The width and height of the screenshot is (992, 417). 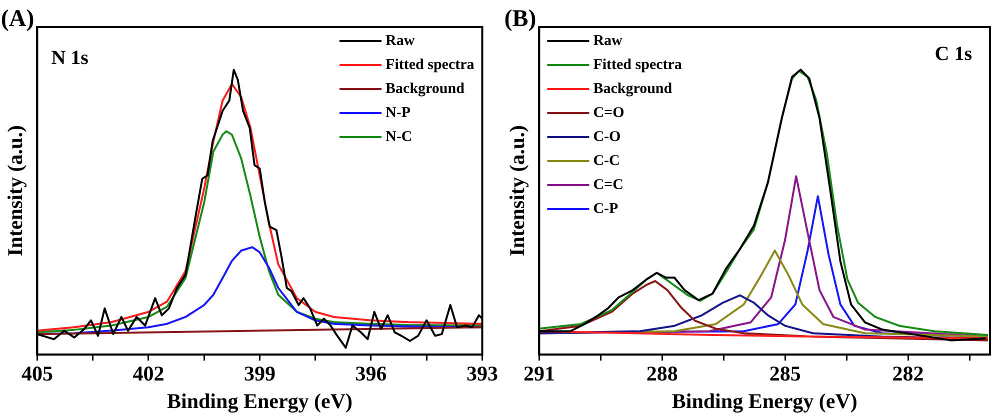 What do you see at coordinates (17, 19) in the screenshot?
I see `chart-title: (A)` at bounding box center [17, 19].